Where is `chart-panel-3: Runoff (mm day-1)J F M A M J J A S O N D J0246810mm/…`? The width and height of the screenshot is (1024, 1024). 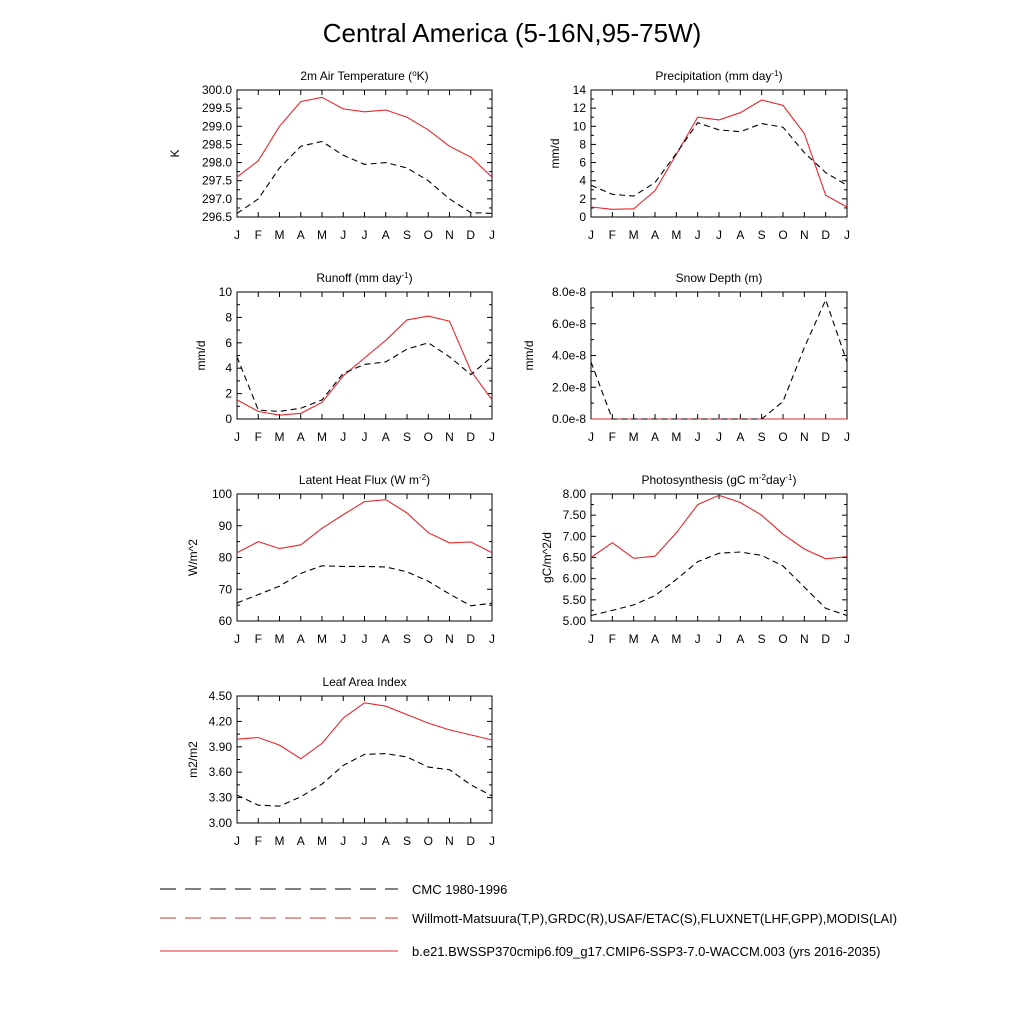 chart-panel-3: Runoff (mm day-1)J F M A M J J A S O N D J0246810mm/… is located at coordinates (344, 358).